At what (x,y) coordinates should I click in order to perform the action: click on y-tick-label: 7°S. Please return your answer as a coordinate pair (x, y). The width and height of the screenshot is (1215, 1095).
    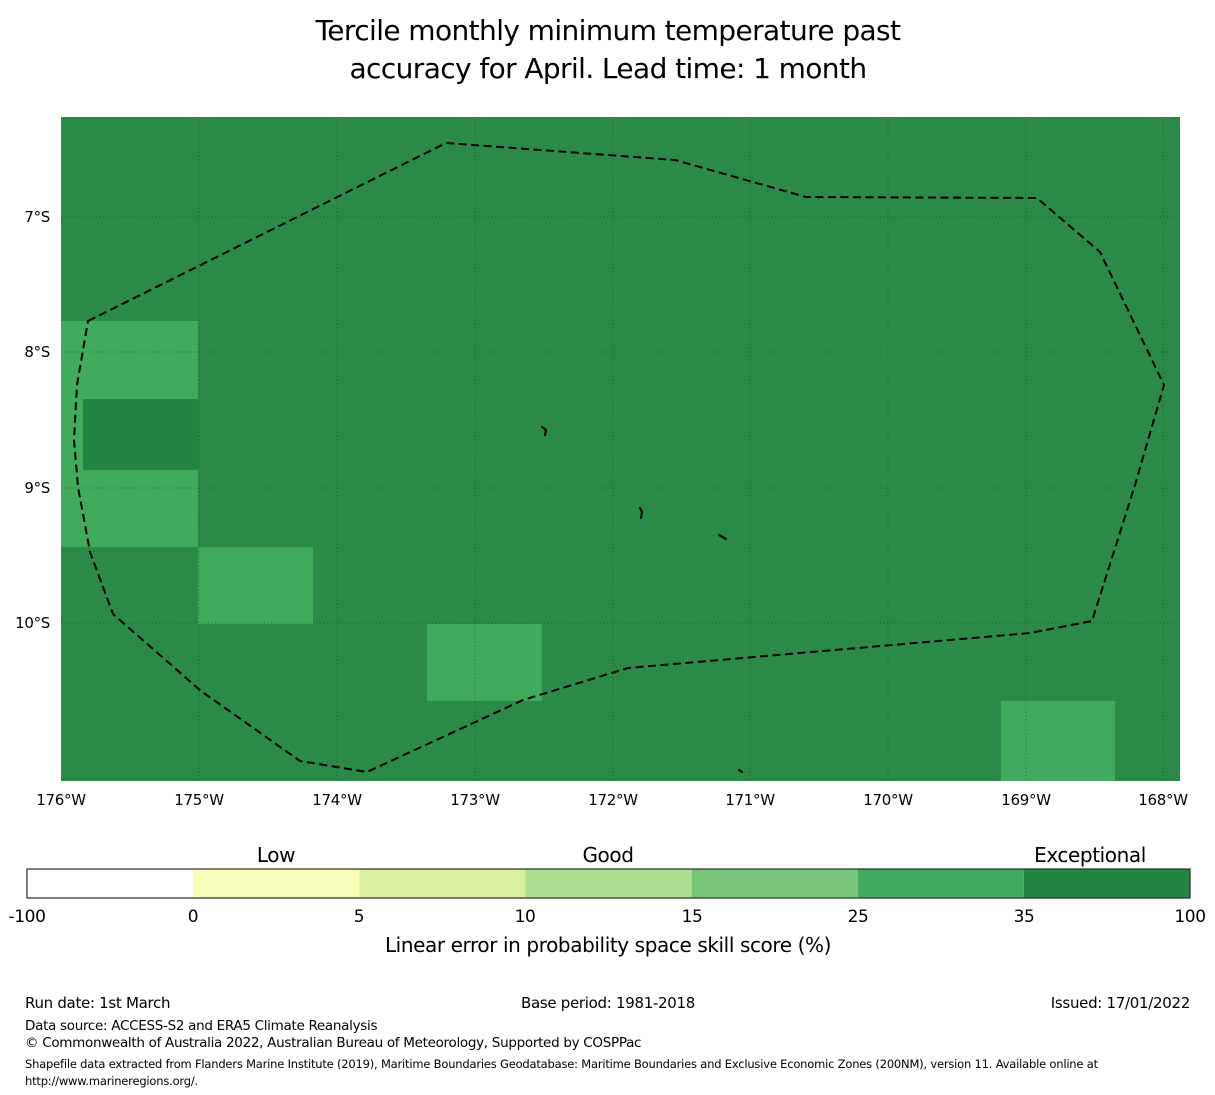
    Looking at the image, I should click on (37, 217).